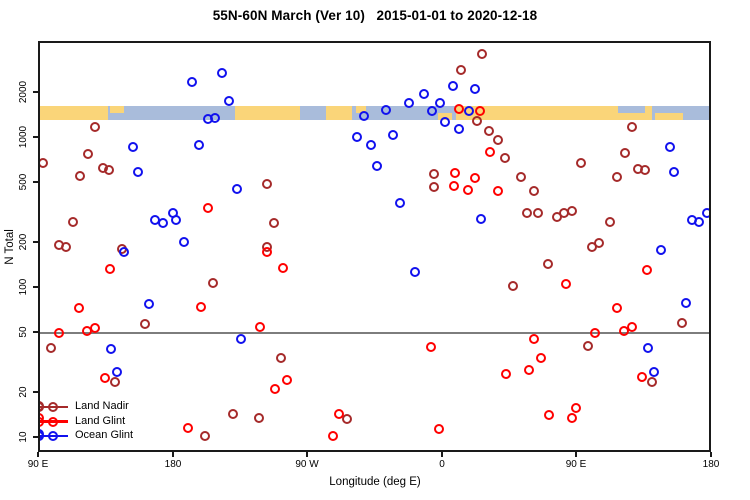 This screenshot has width=750, height=500. What do you see at coordinates (631, 109) in the screenshot?
I see `map-band-ocean-speckle` at bounding box center [631, 109].